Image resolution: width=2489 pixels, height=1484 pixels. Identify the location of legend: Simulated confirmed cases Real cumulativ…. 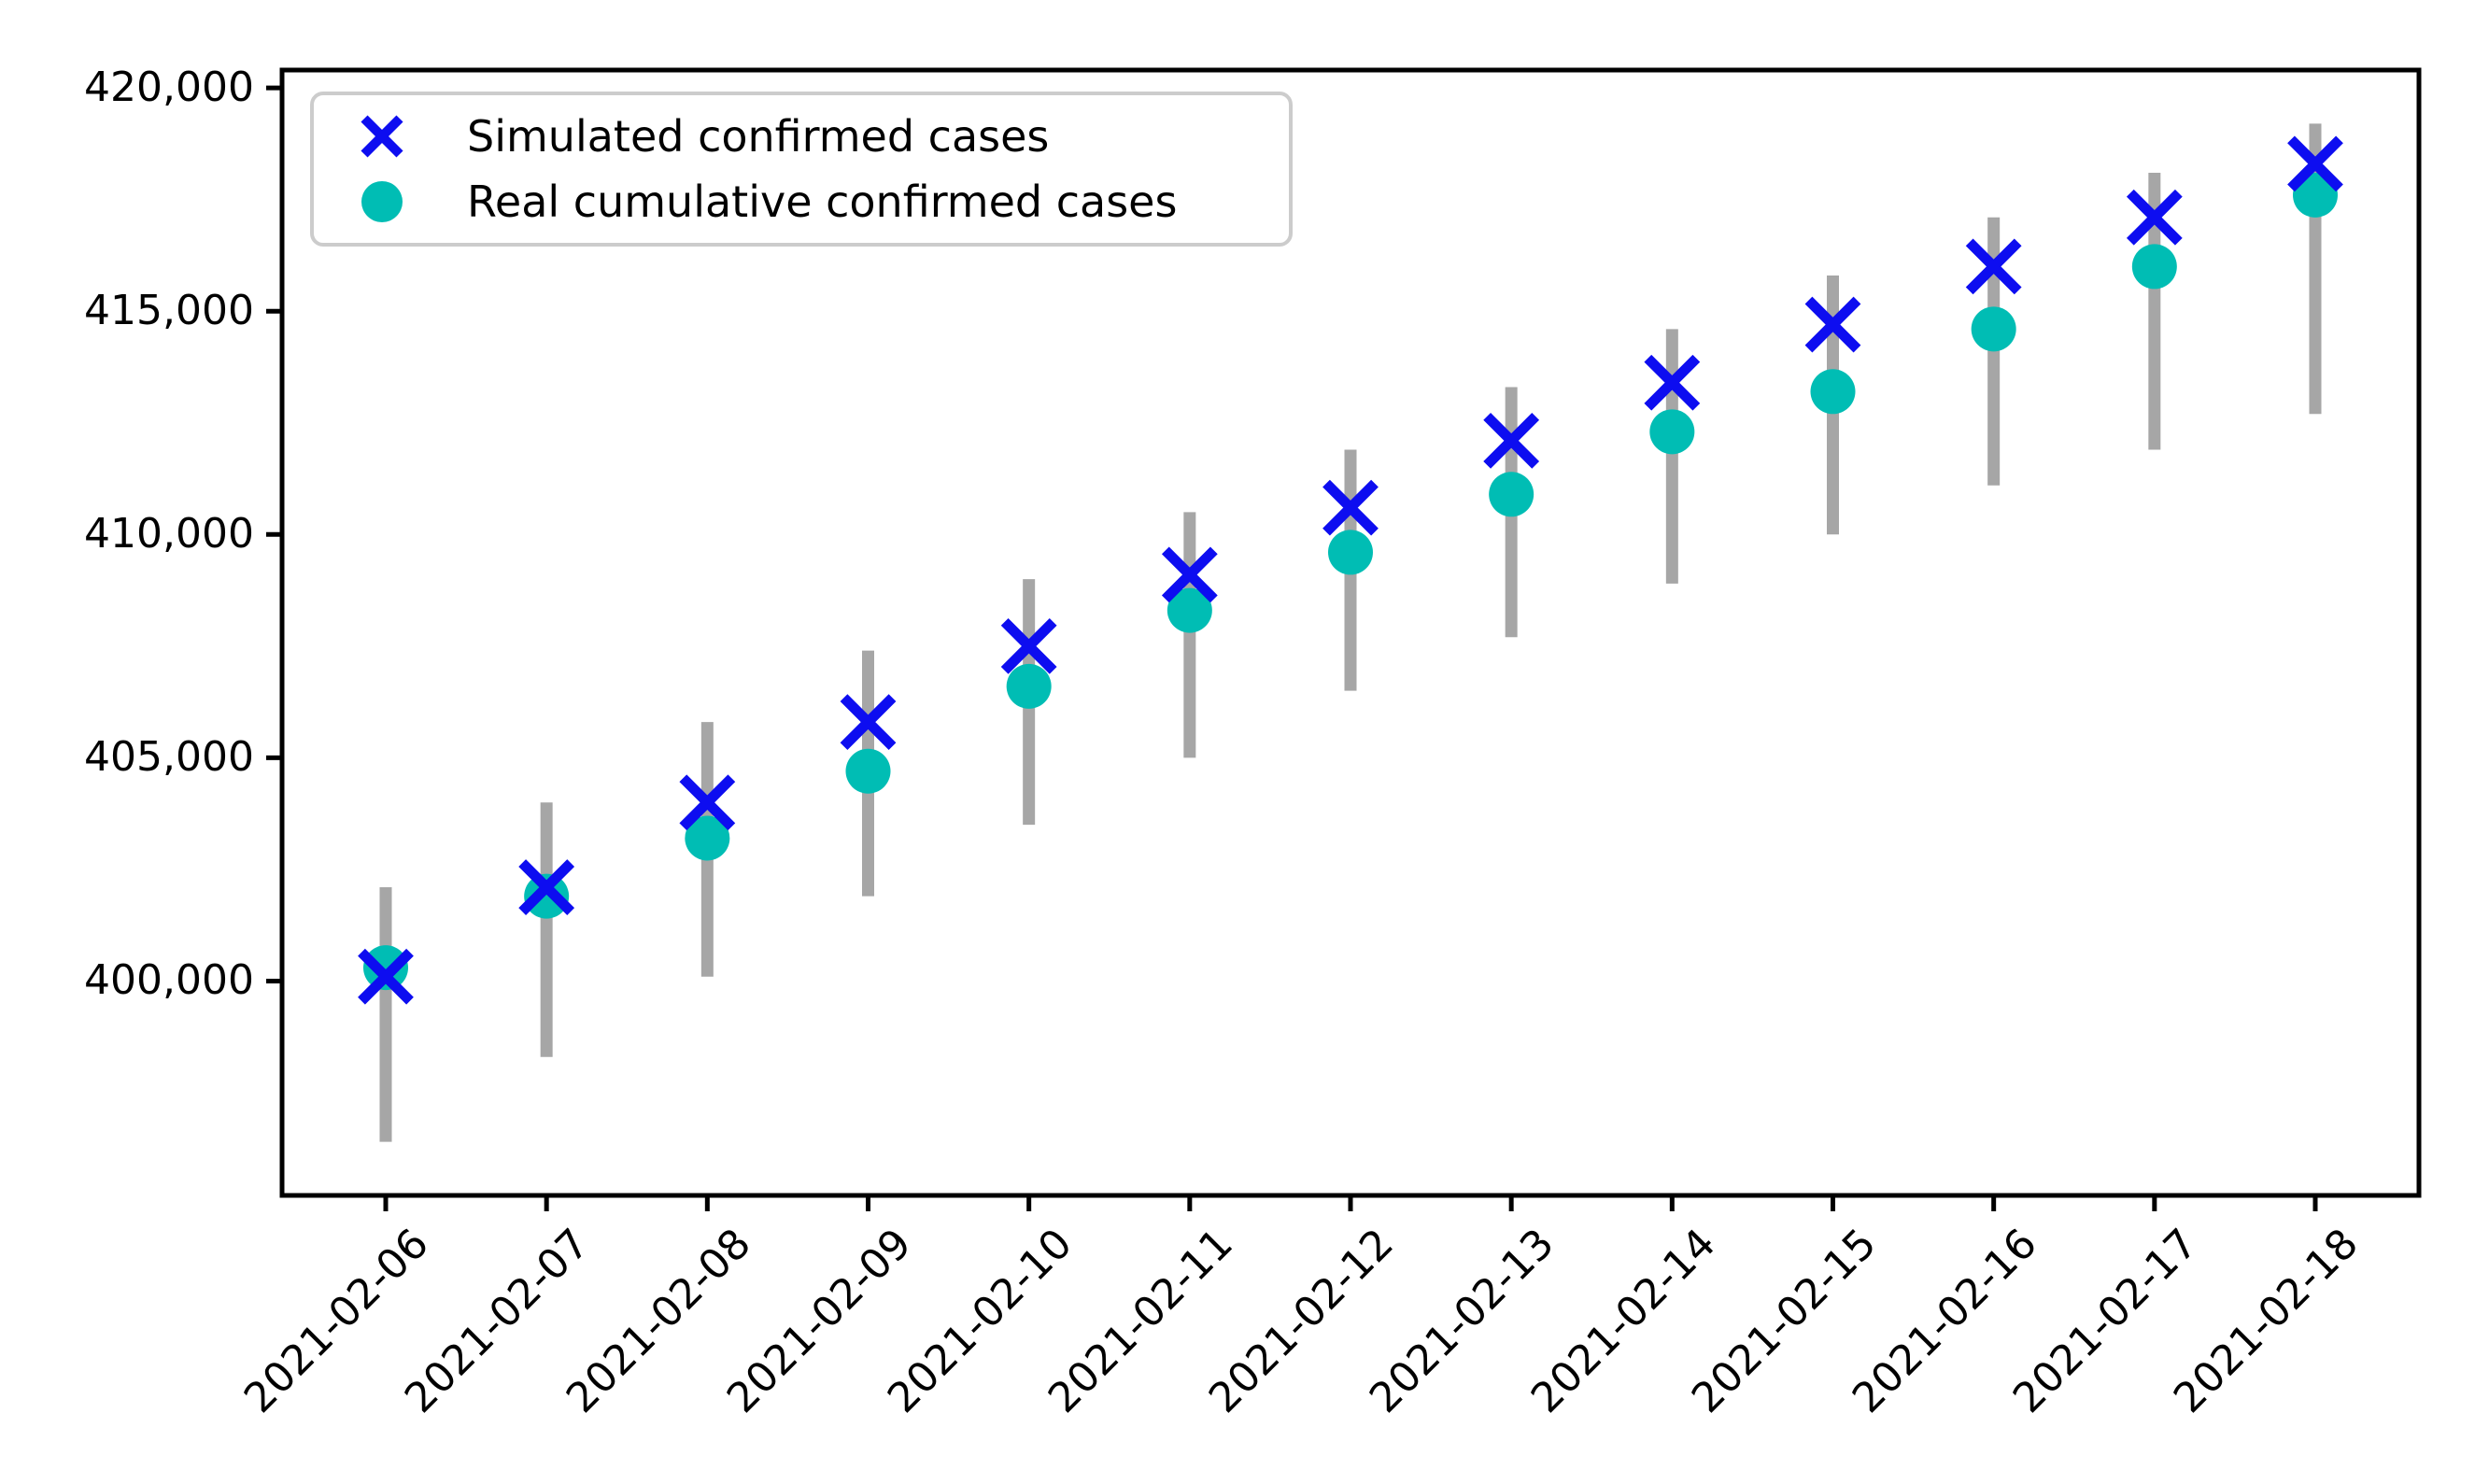
(802, 169).